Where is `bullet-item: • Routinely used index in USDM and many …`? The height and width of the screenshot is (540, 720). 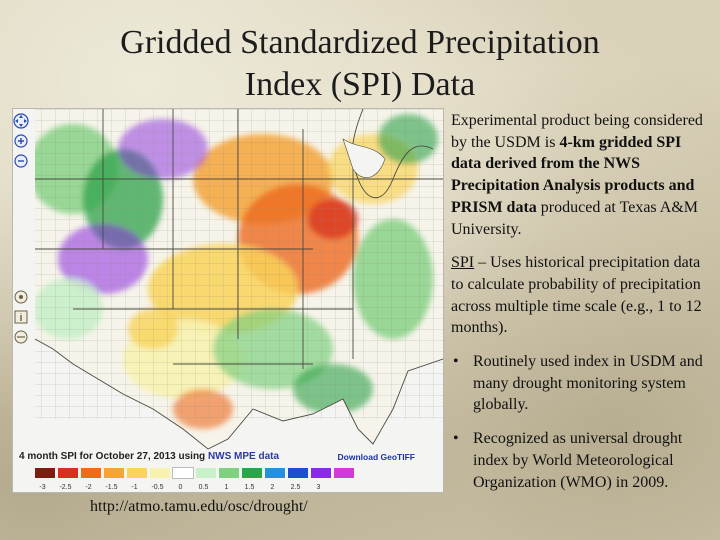
bullet-item: • Routinely used index in USDM and many … is located at coordinates (582, 383).